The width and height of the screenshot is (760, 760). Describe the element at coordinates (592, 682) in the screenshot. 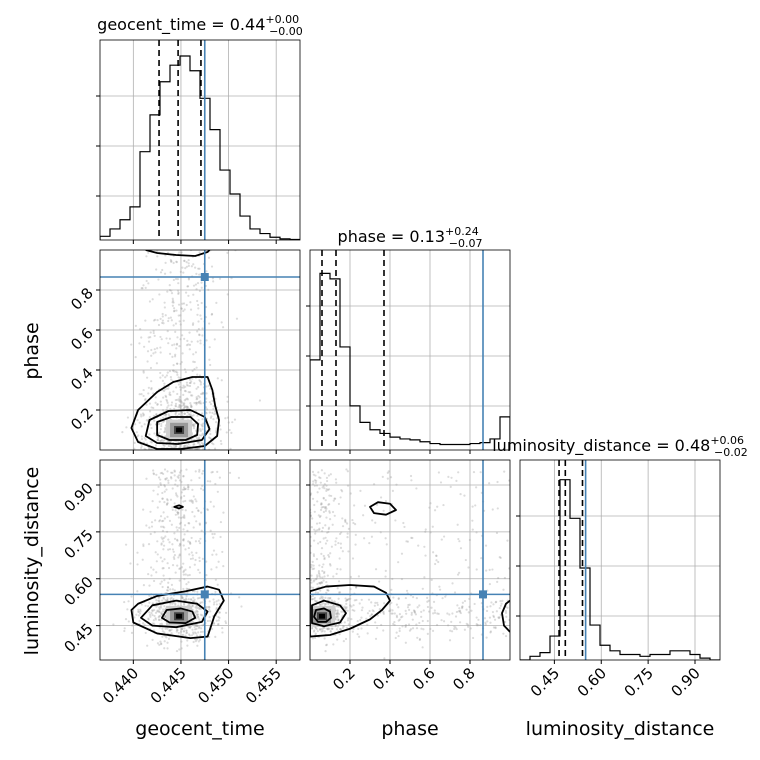

I see `xtick-label-luminosity_distance-1: 0.60` at that location.